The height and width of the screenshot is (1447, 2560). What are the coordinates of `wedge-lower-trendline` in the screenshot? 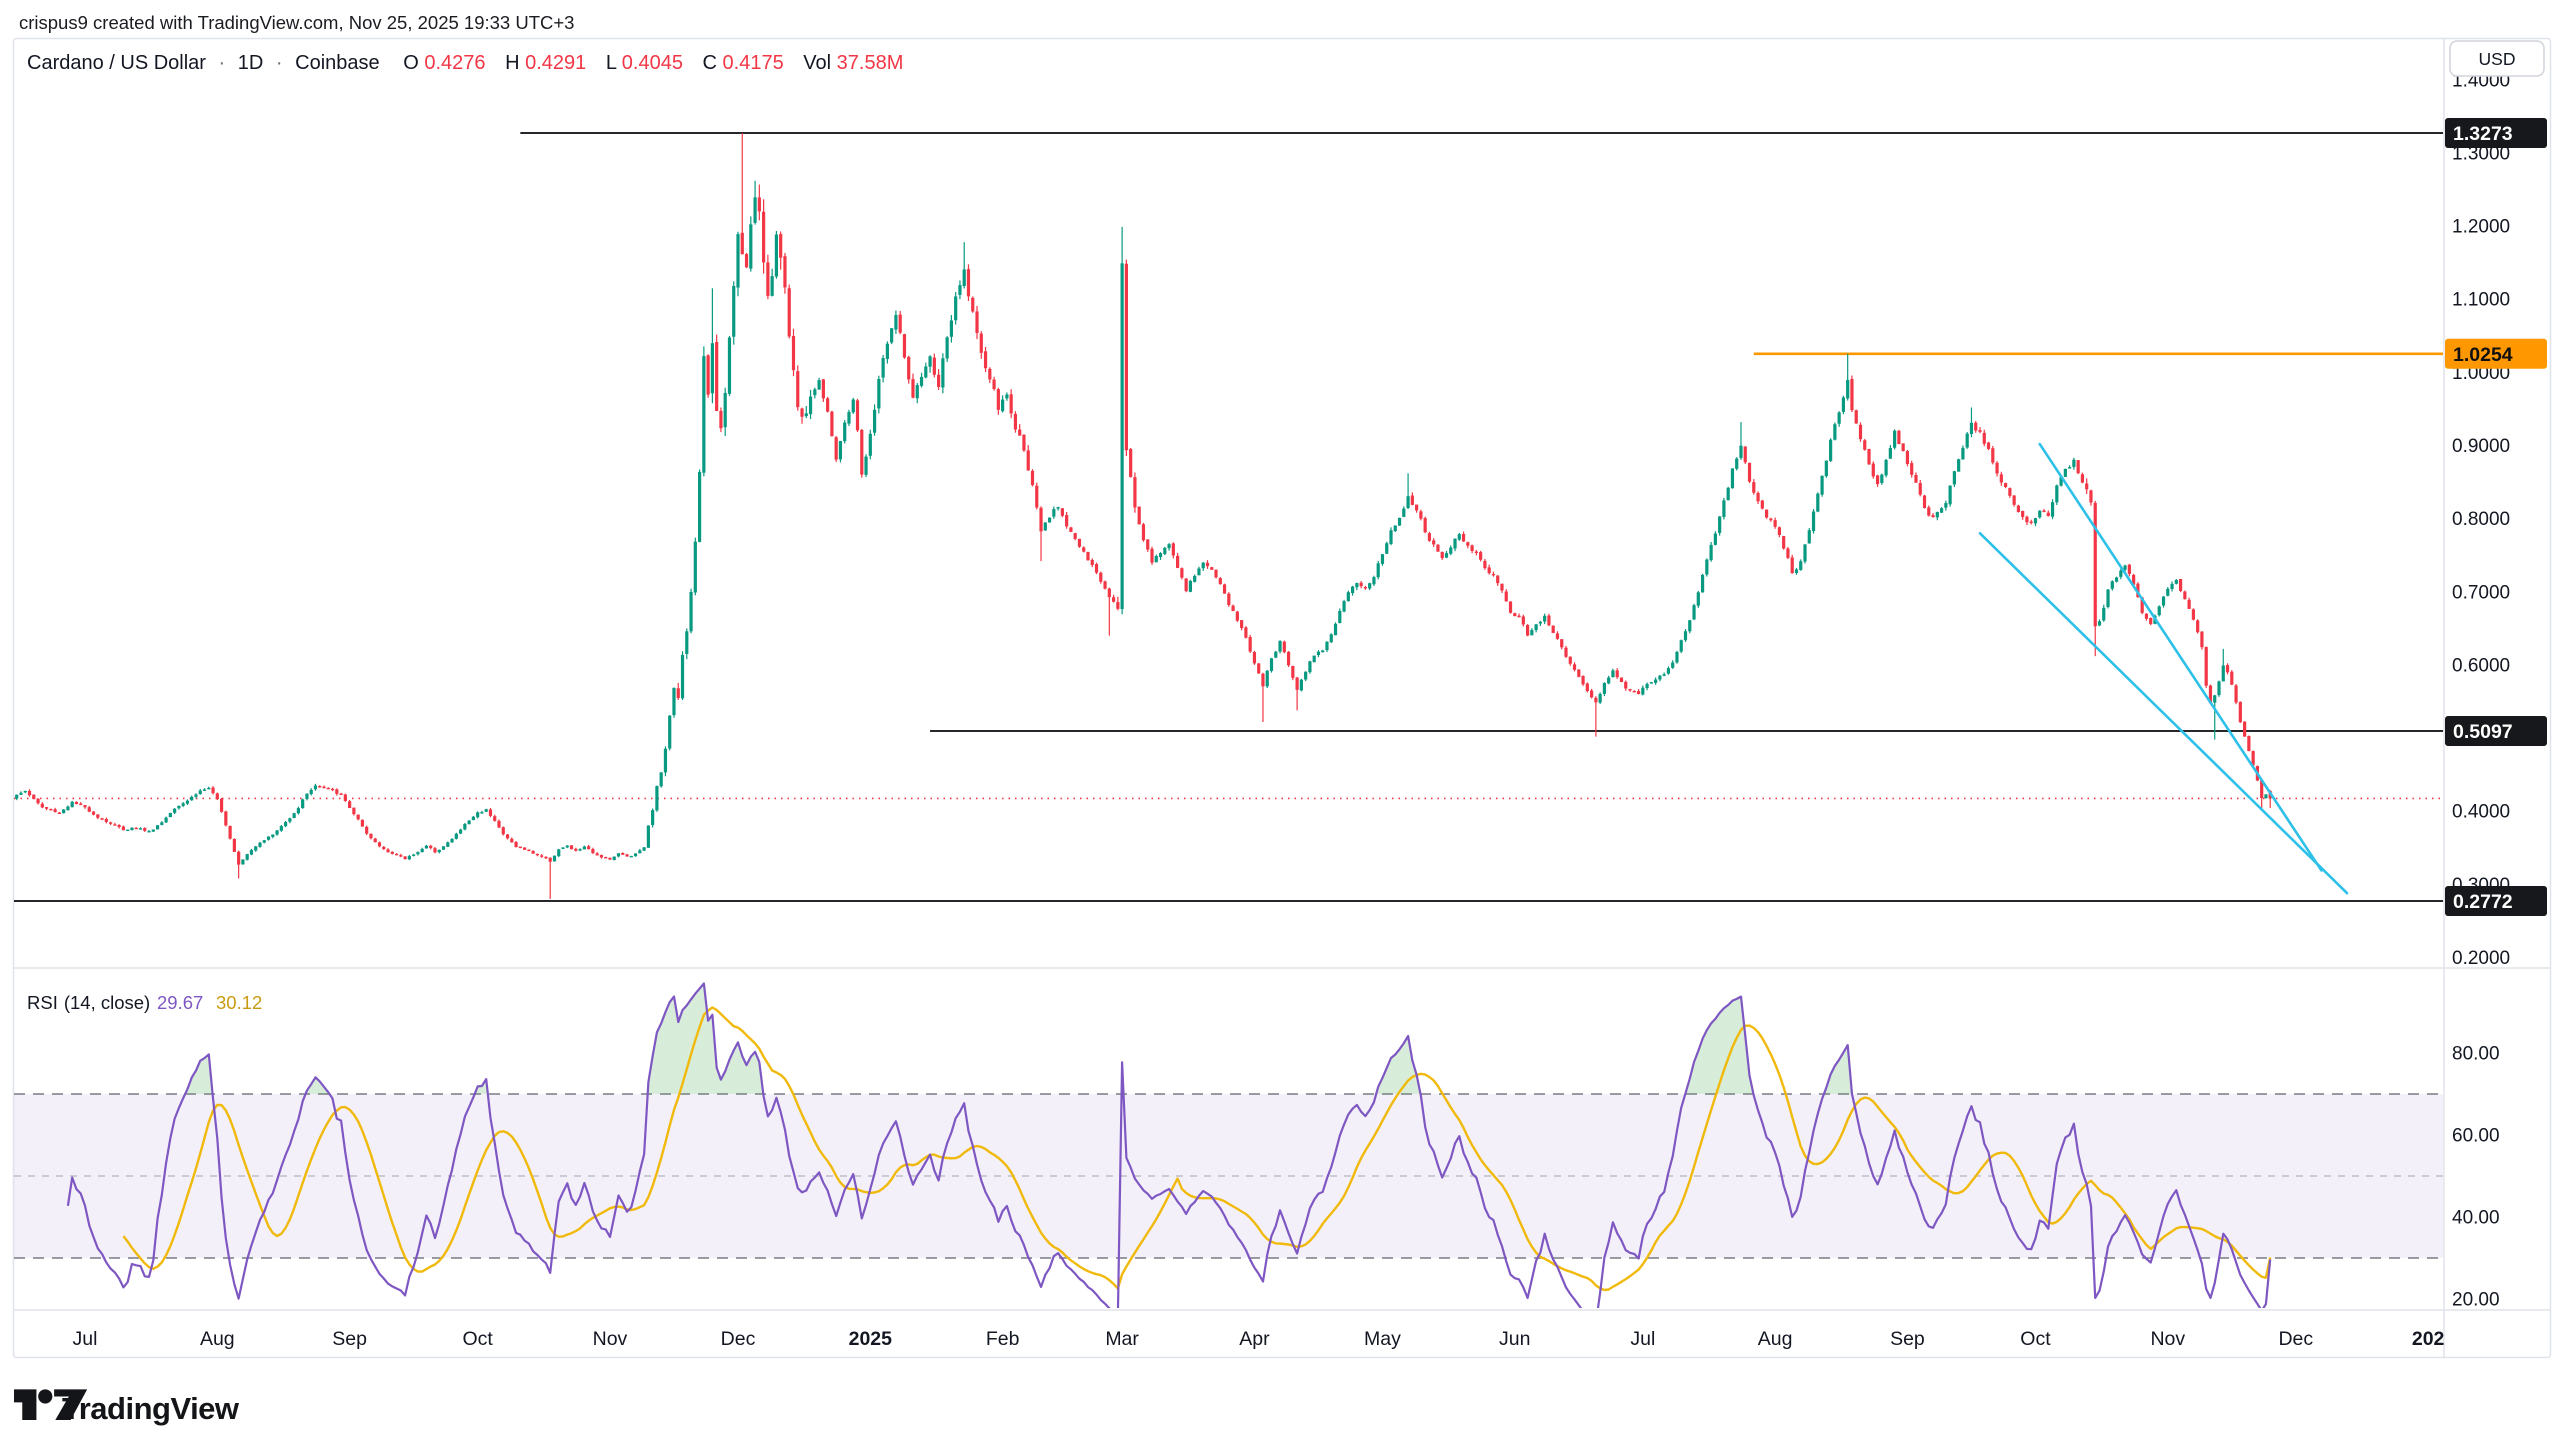 It's located at (2163, 713).